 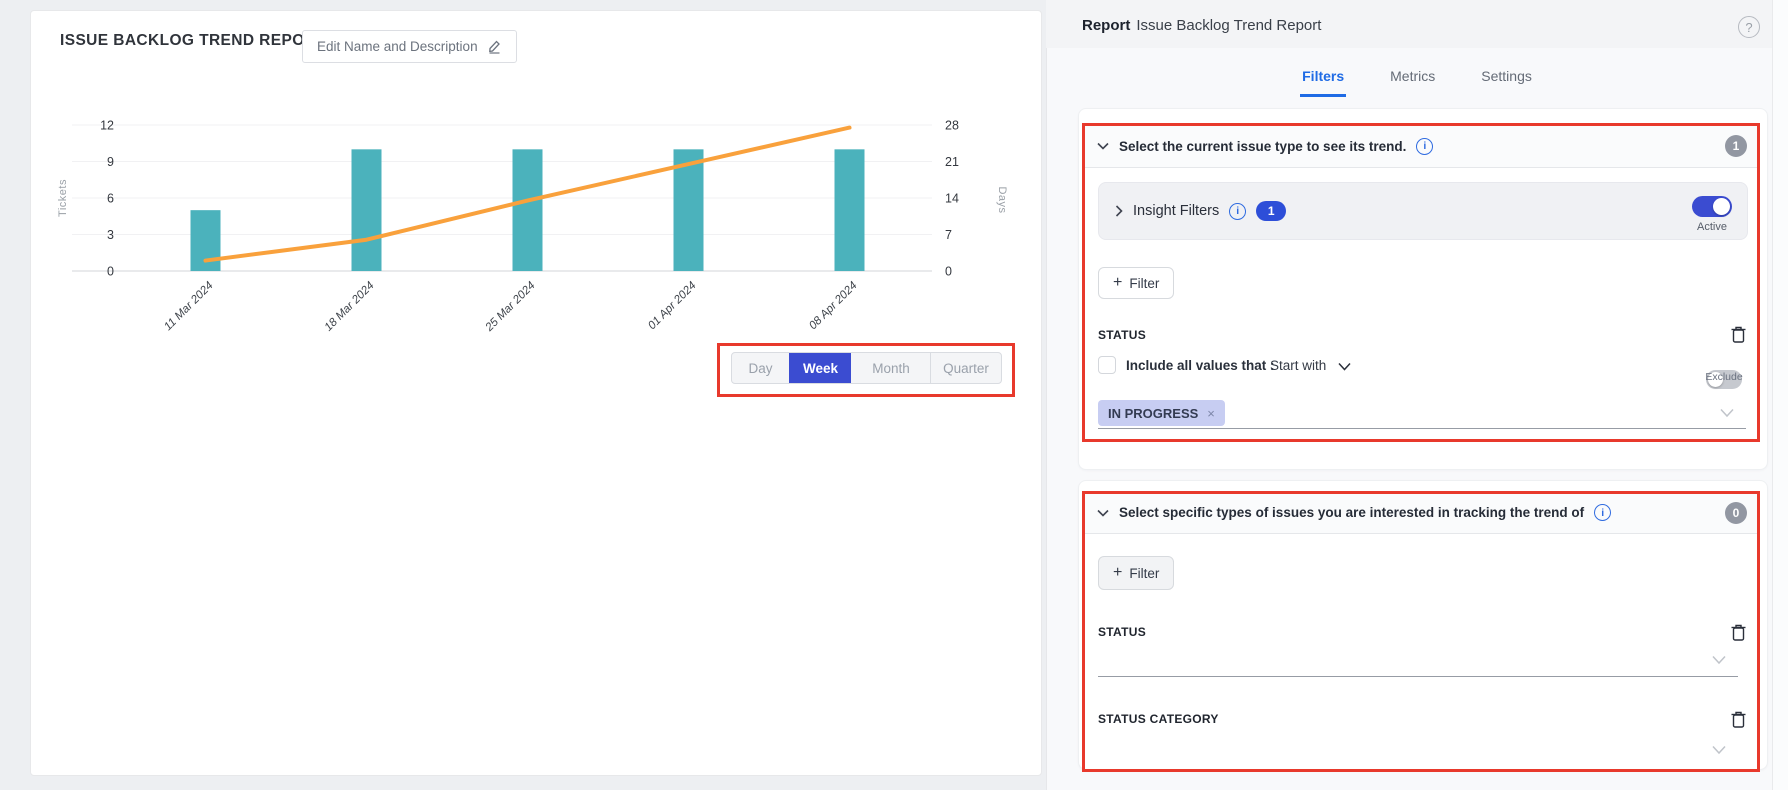 I want to click on pencil-icon, so click(x=494, y=47).